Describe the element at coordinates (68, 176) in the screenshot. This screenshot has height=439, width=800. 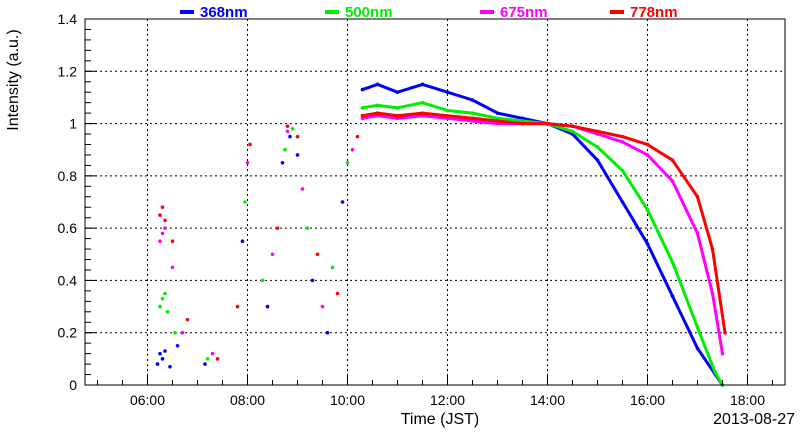
I see `y-tick-label: 0.8` at that location.